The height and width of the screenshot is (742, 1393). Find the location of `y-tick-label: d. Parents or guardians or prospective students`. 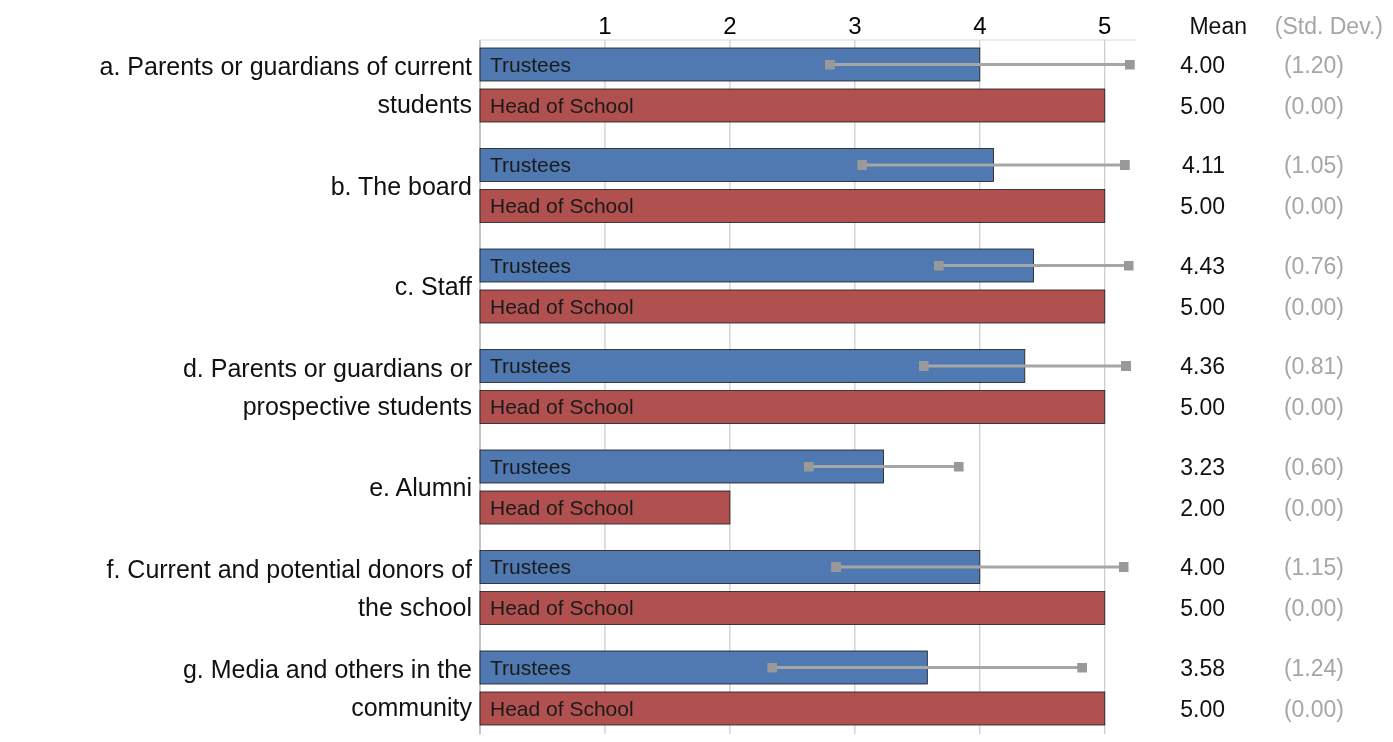

y-tick-label: d. Parents or guardians or prospective students is located at coordinates (327, 386).